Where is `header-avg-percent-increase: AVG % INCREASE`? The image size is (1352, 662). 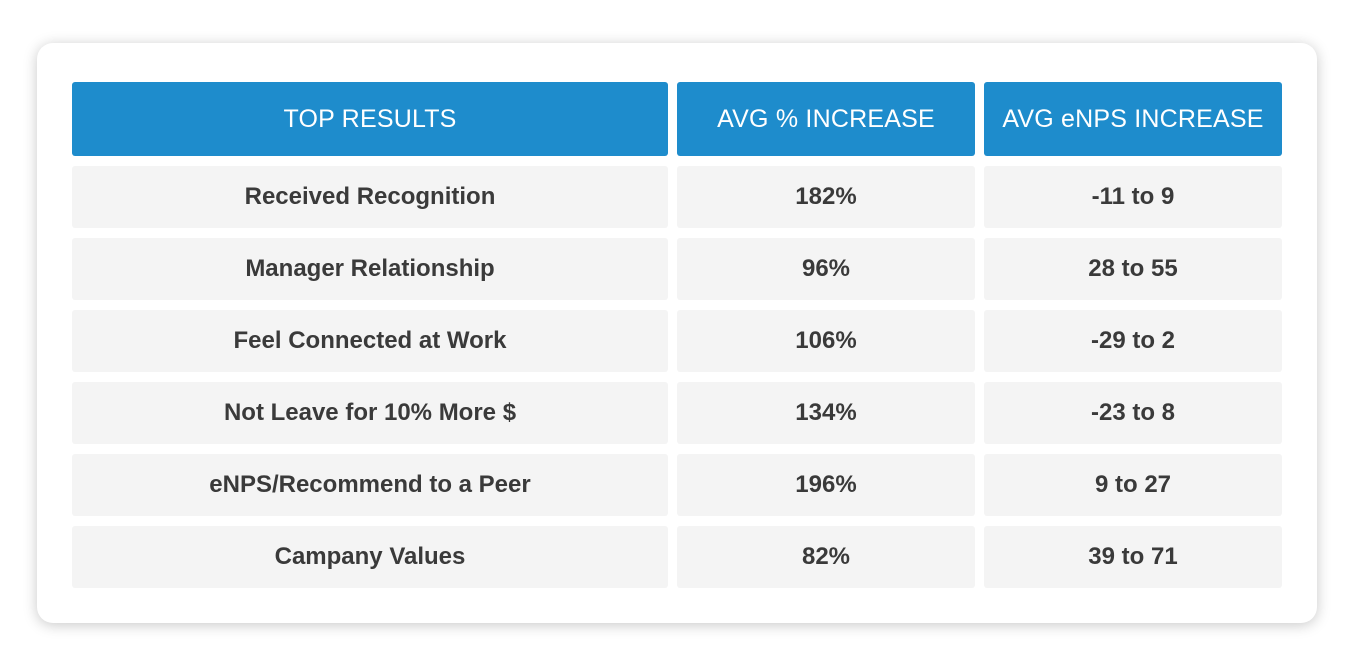
header-avg-percent-increase: AVG % INCREASE is located at coordinates (826, 119).